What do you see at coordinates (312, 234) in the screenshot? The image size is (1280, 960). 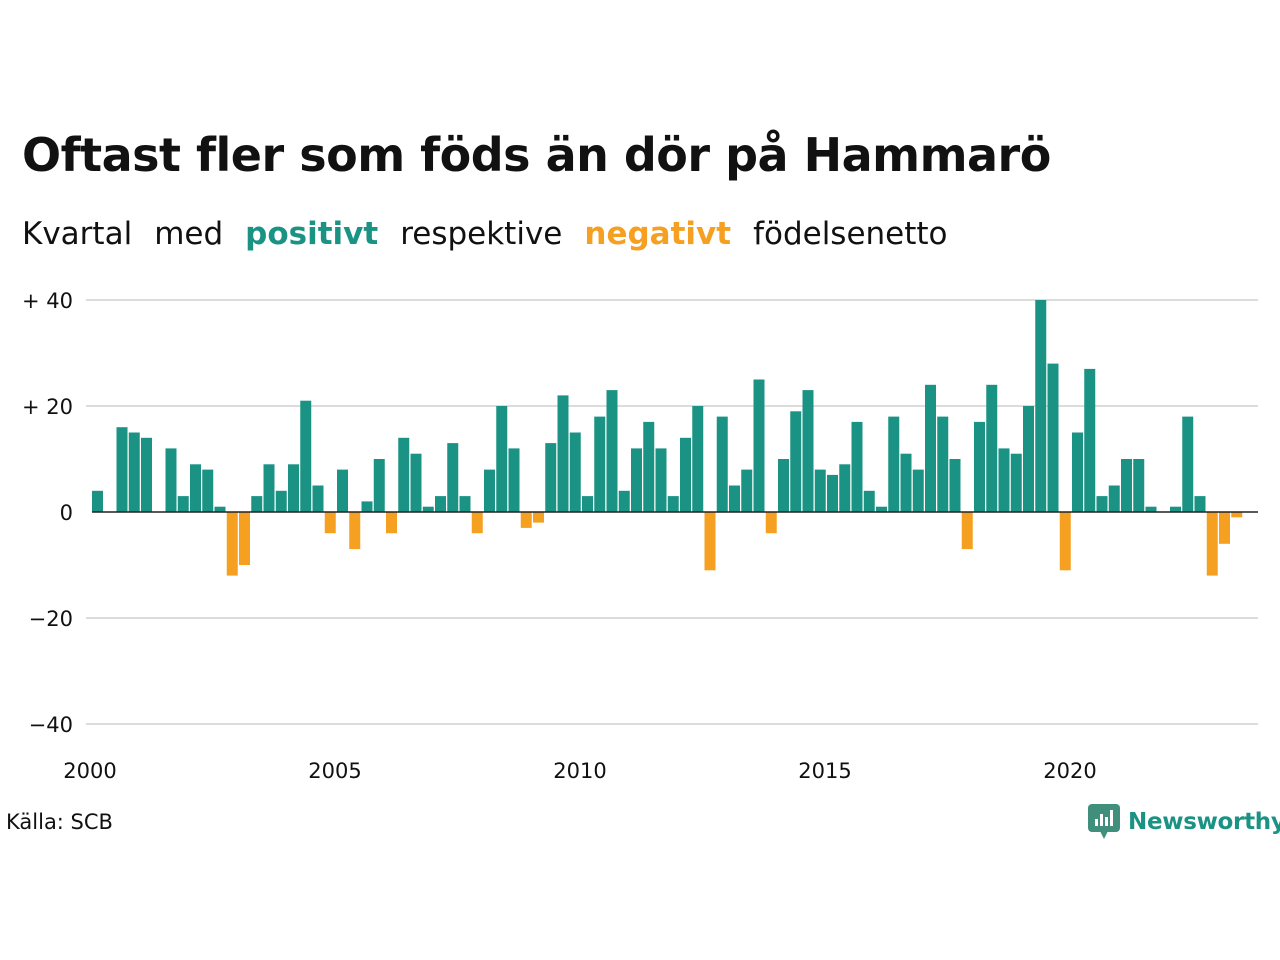 I see `subtitle-positive-label: positivt` at bounding box center [312, 234].